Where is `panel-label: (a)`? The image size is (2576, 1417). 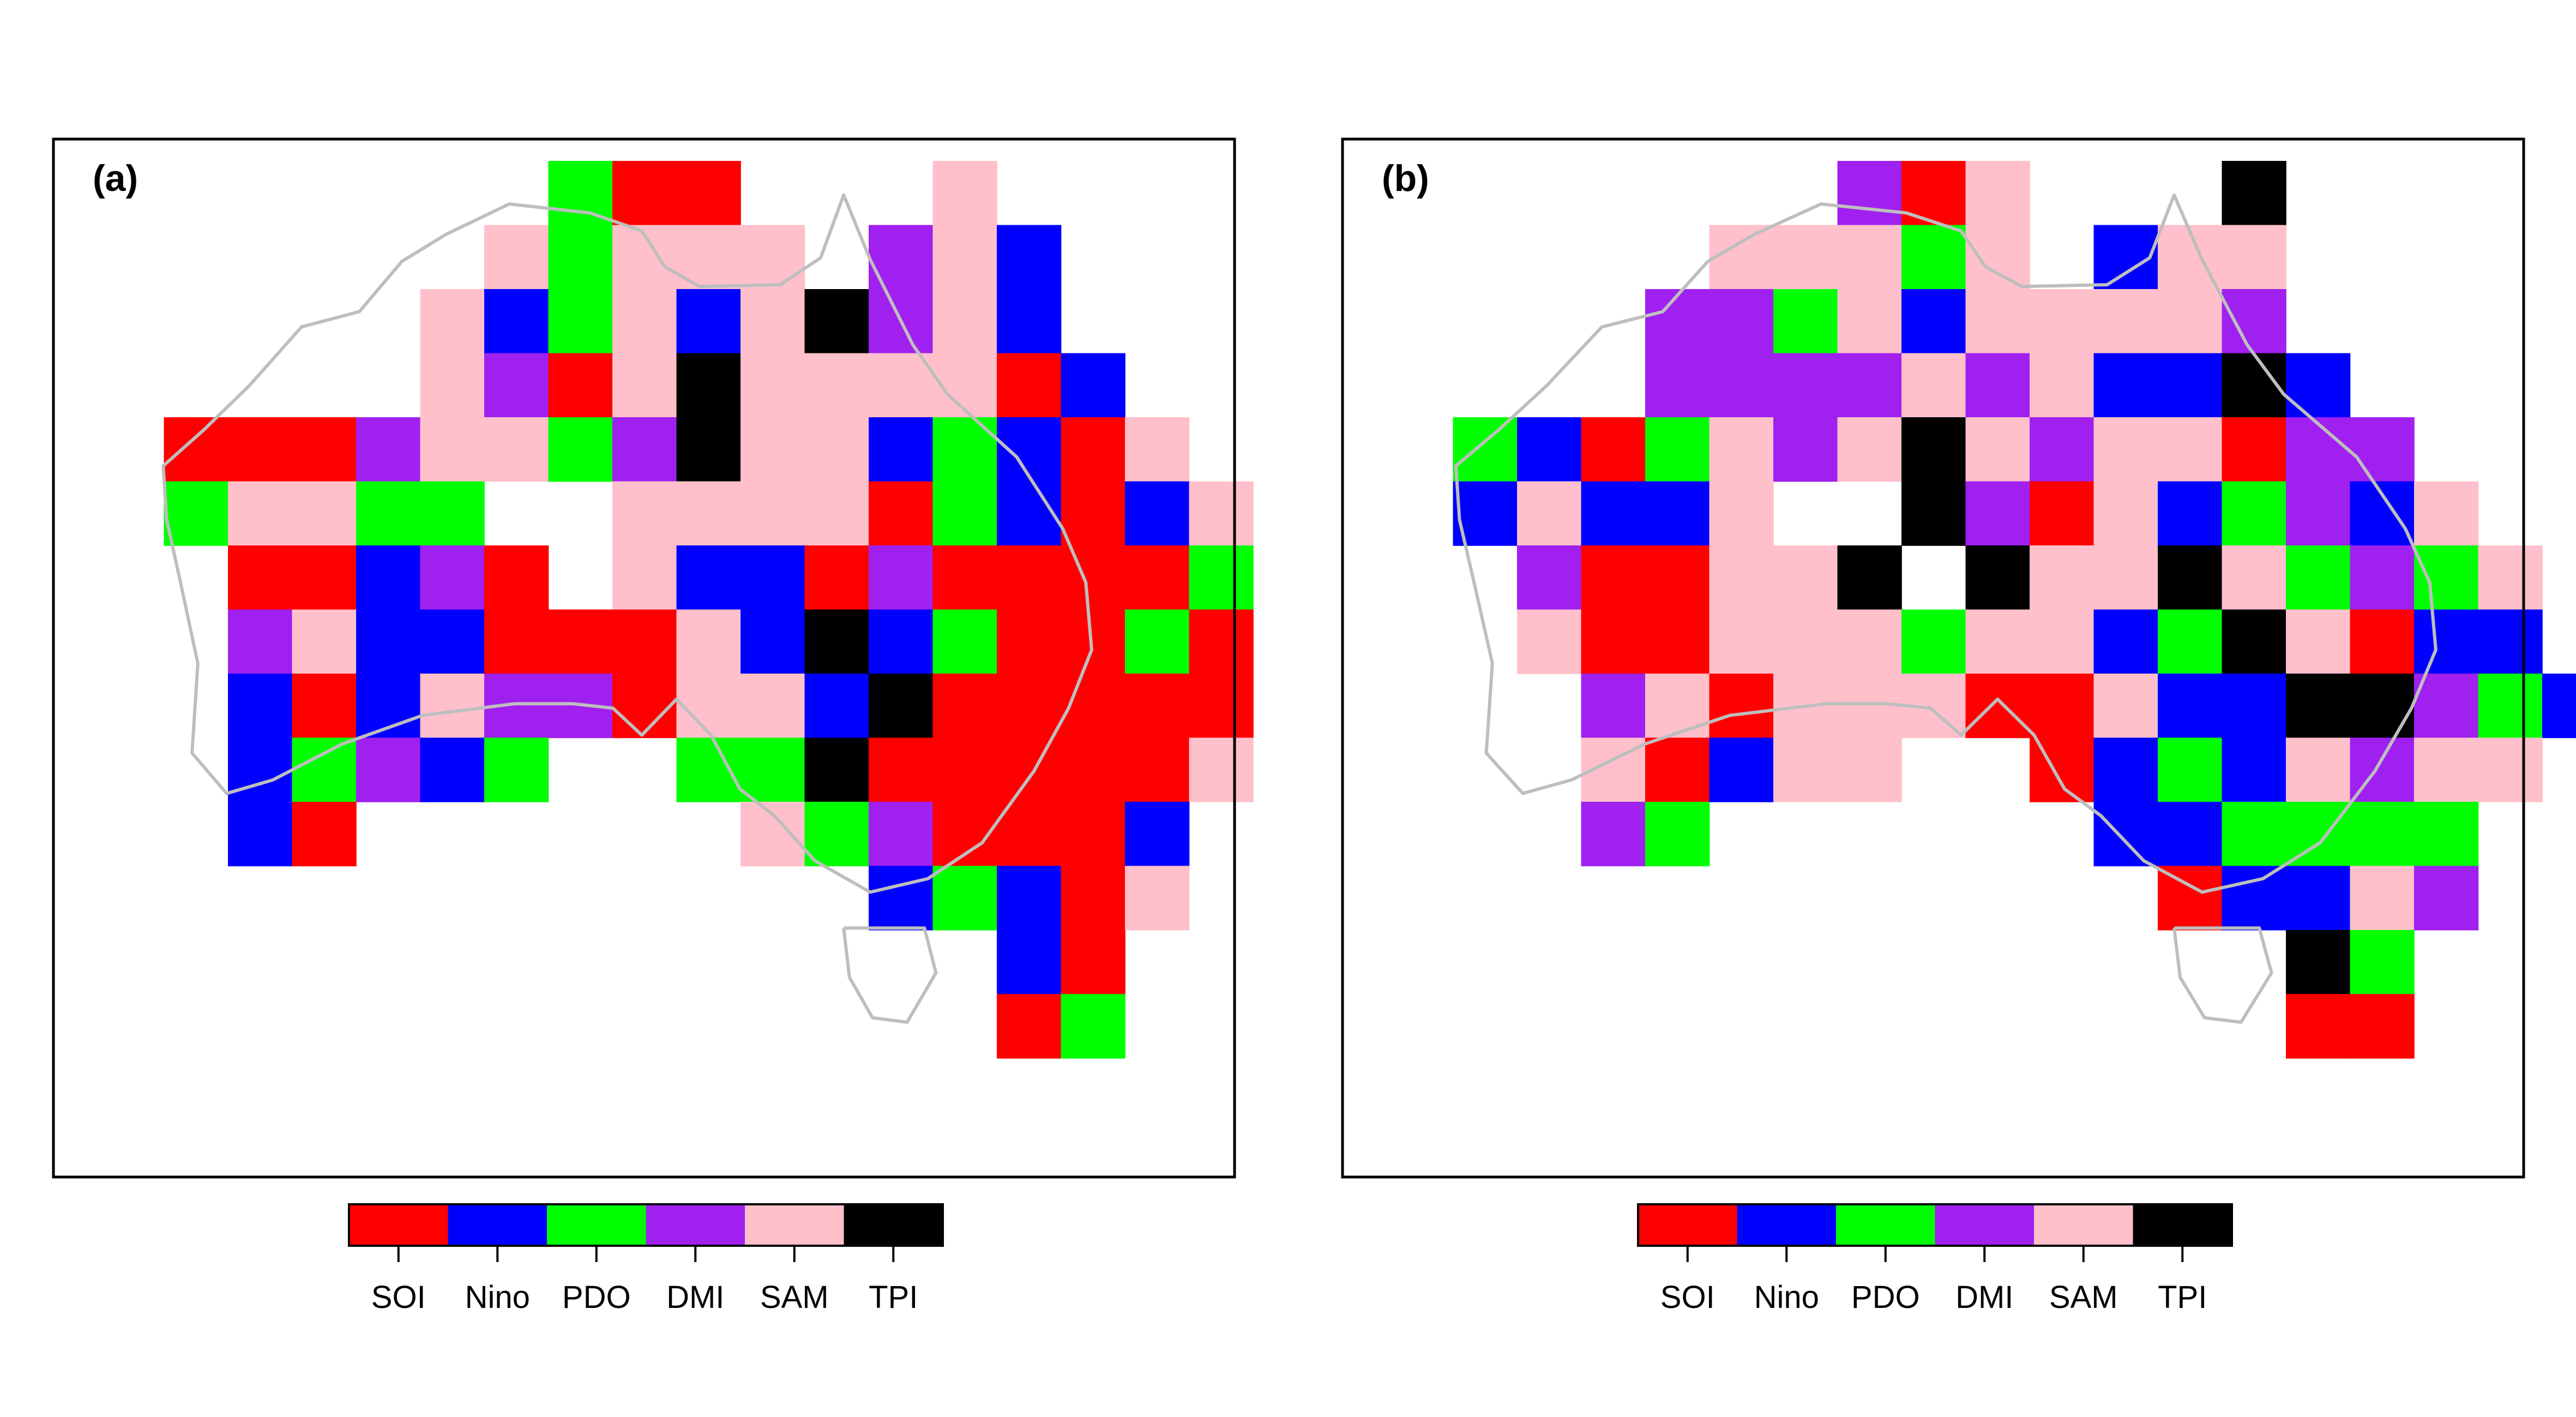
panel-label: (a) is located at coordinates (115, 178).